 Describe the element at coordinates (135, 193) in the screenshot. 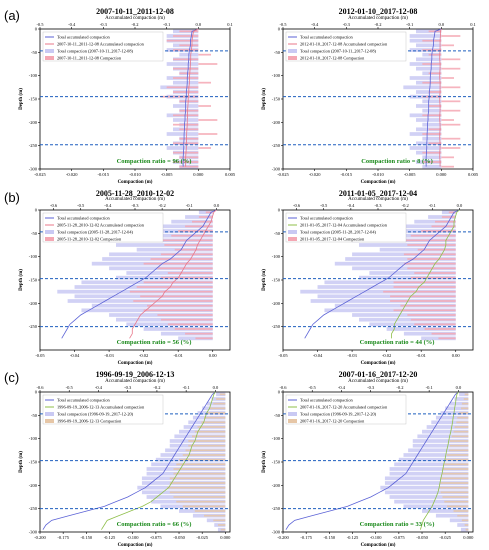

I see `b-left-title: 2005-11-28_2010-12-02` at that location.